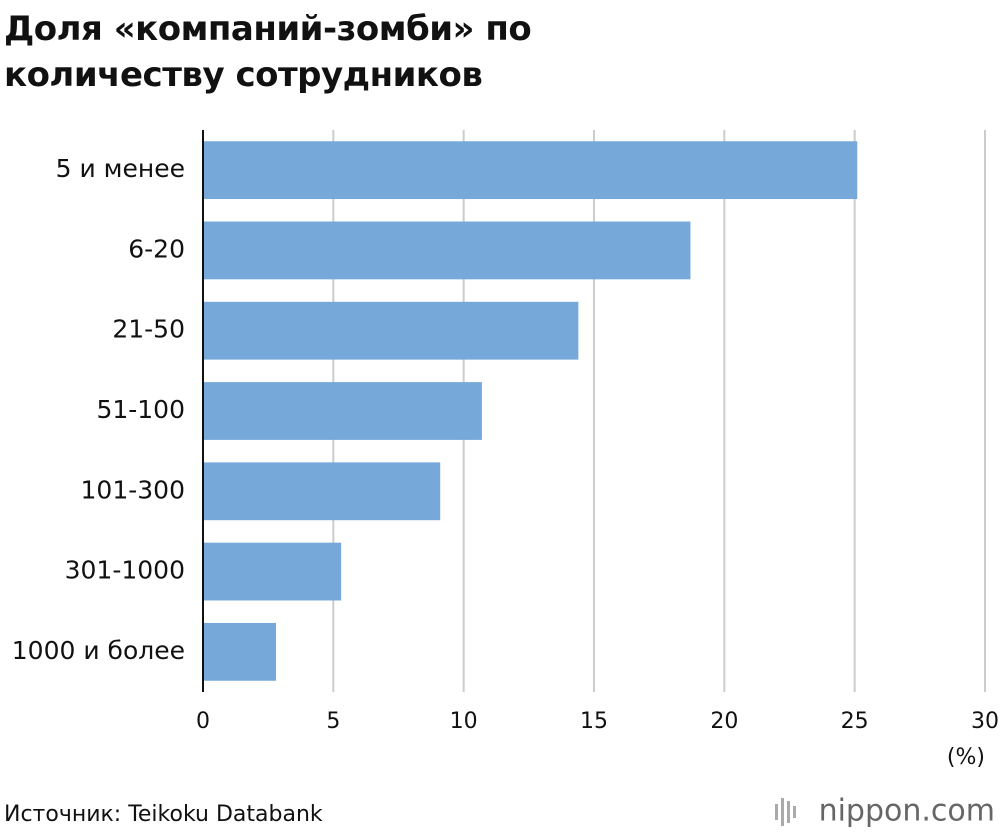 The width and height of the screenshot is (1000, 834). I want to click on y-tick-label: 51-100, so click(140, 409).